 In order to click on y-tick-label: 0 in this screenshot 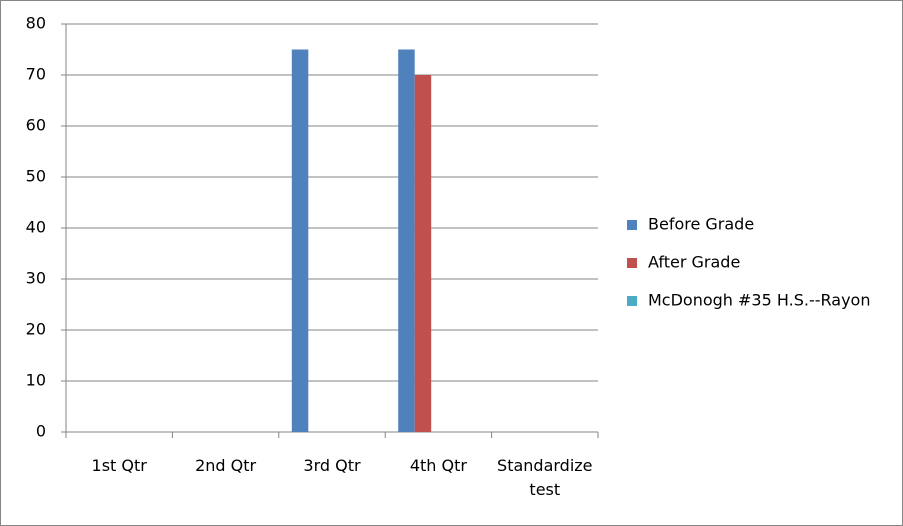, I will do `click(41, 431)`.